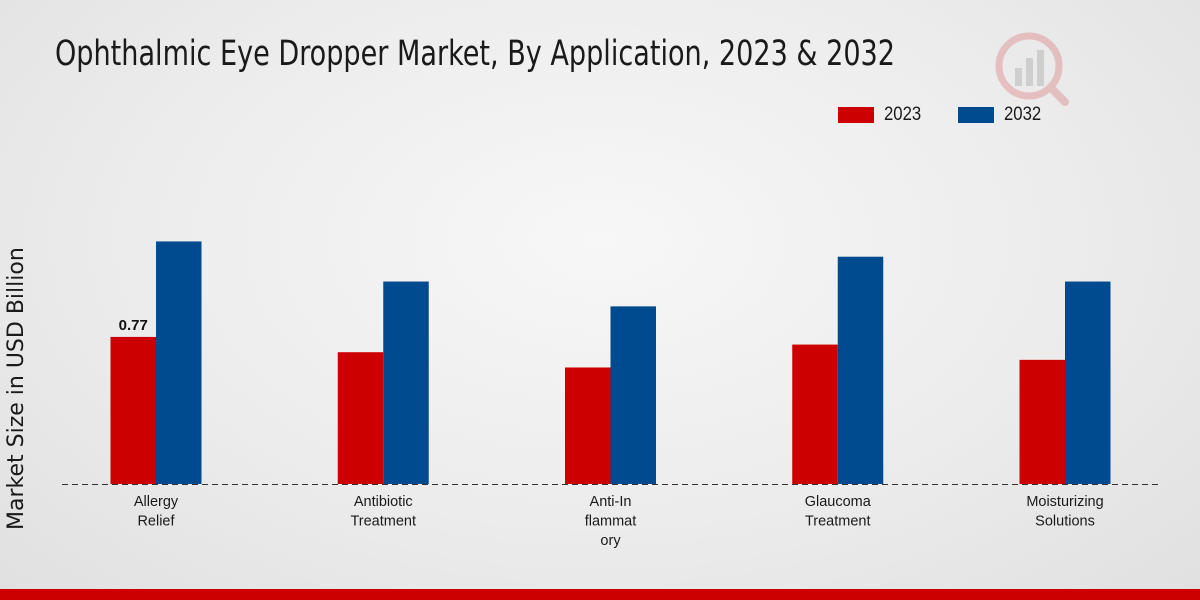 The height and width of the screenshot is (600, 1200). What do you see at coordinates (1002, 115) in the screenshot?
I see `legend-item-2032: 2032` at bounding box center [1002, 115].